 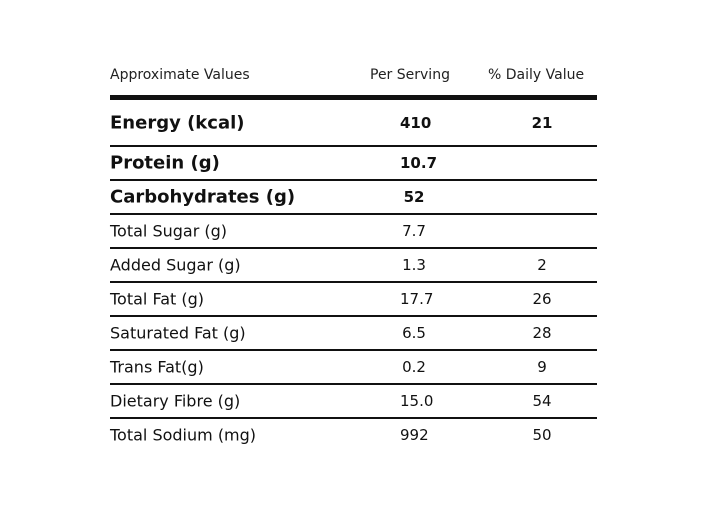 I want to click on table-row: Dietary Fibre (g) 15.0 54, so click(x=353, y=402).